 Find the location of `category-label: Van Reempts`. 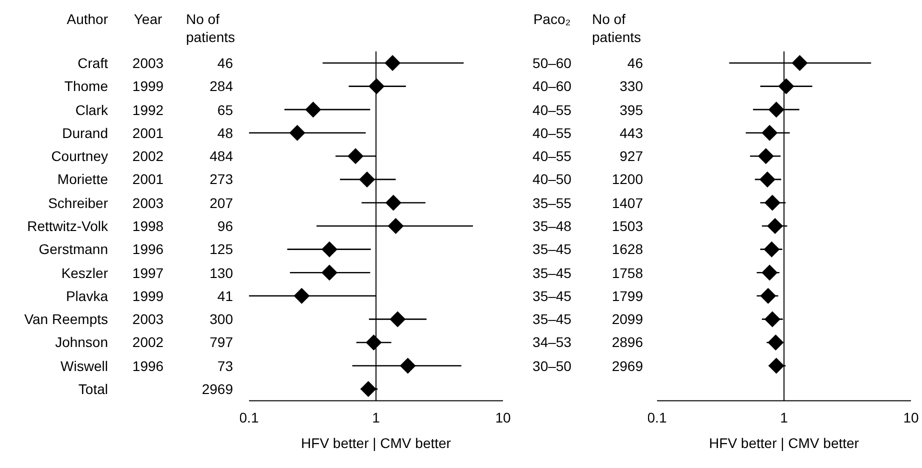

category-label: Van Reempts is located at coordinates (66, 319).